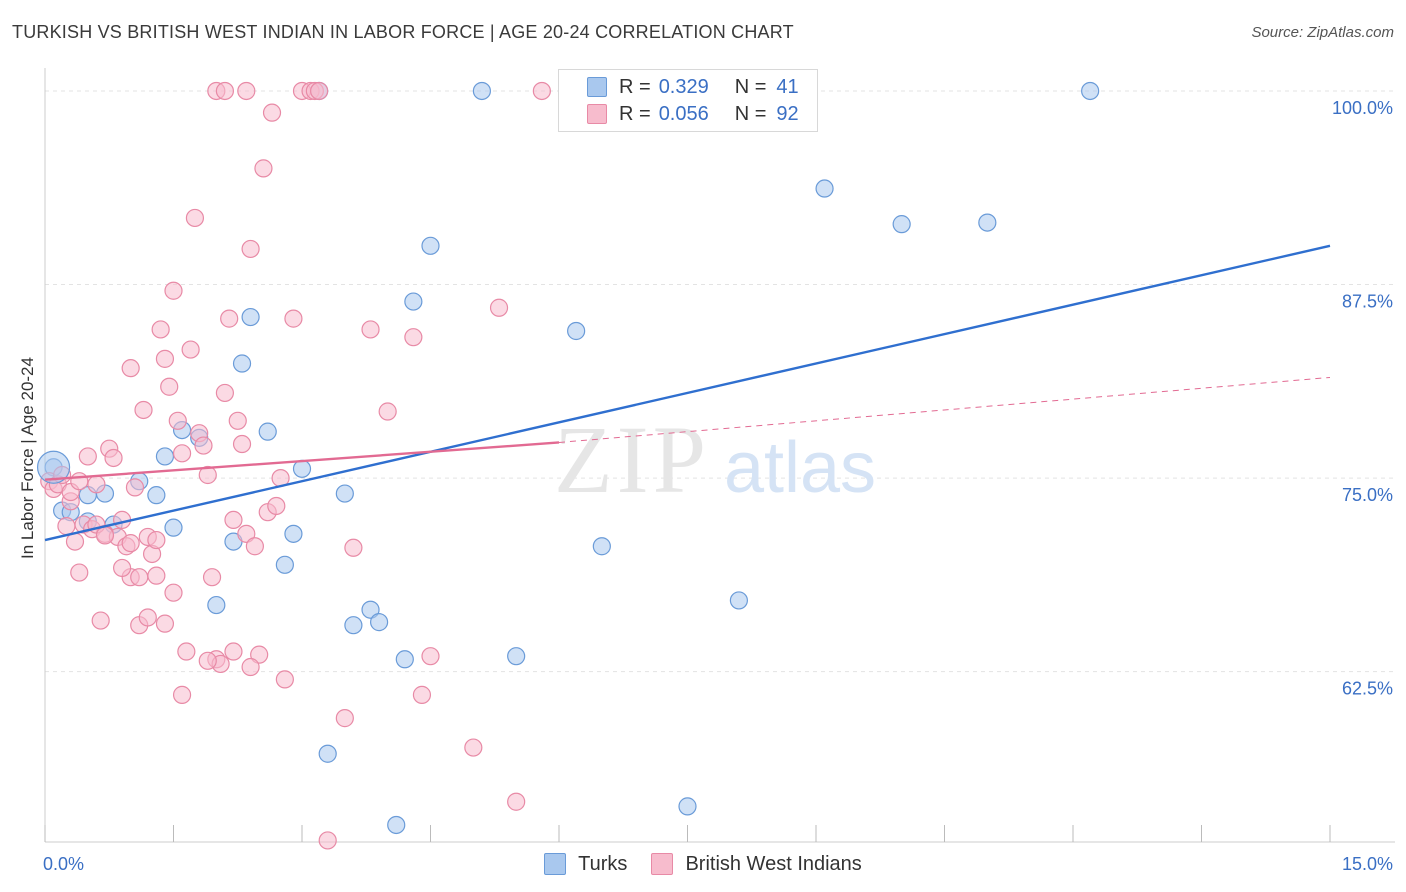  Describe the element at coordinates (632, 459) in the screenshot. I see `watermark-zip: ZIP` at that location.